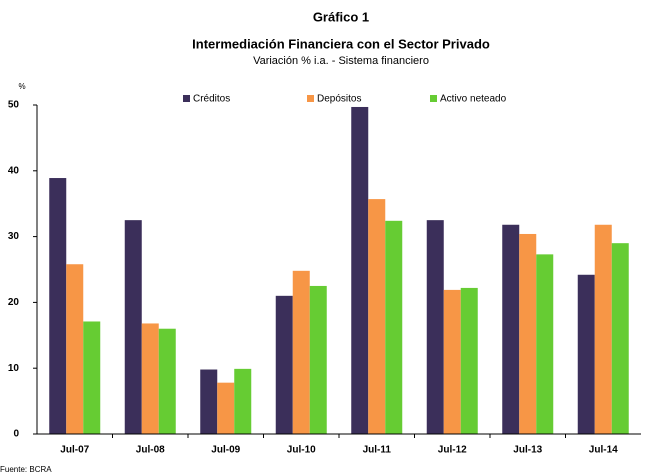 This screenshot has width=645, height=474. Describe the element at coordinates (341, 61) in the screenshot. I see `chart-subtitle2: Variación % i.a. - Sistema financiero` at that location.